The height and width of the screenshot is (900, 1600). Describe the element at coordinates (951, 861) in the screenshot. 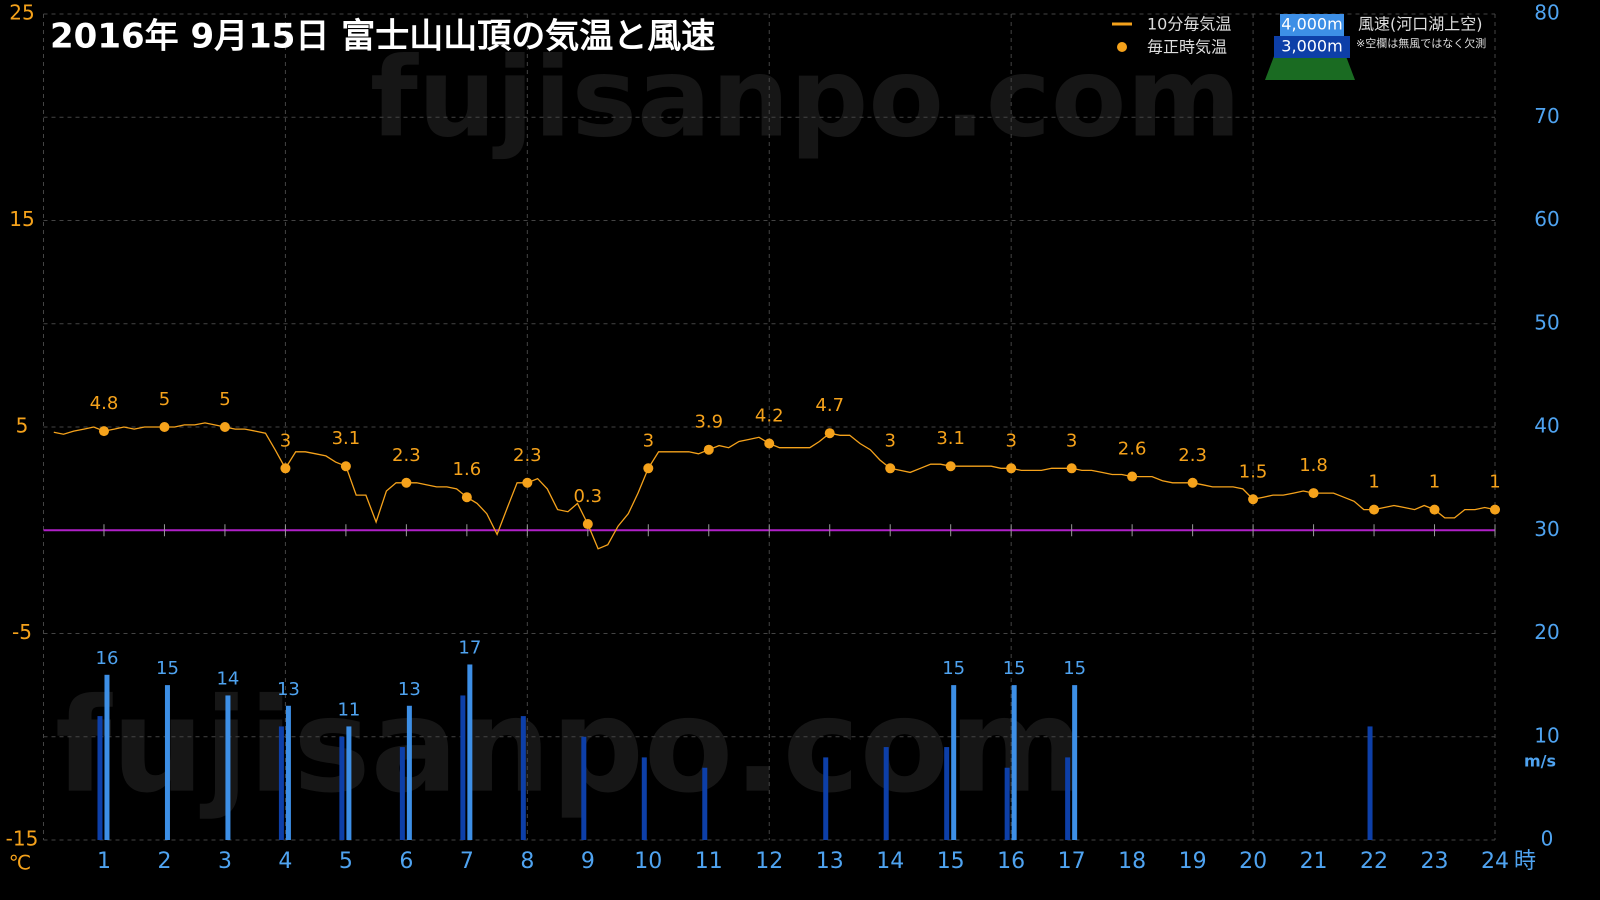

I see `x-tick-label: 15` at that location.